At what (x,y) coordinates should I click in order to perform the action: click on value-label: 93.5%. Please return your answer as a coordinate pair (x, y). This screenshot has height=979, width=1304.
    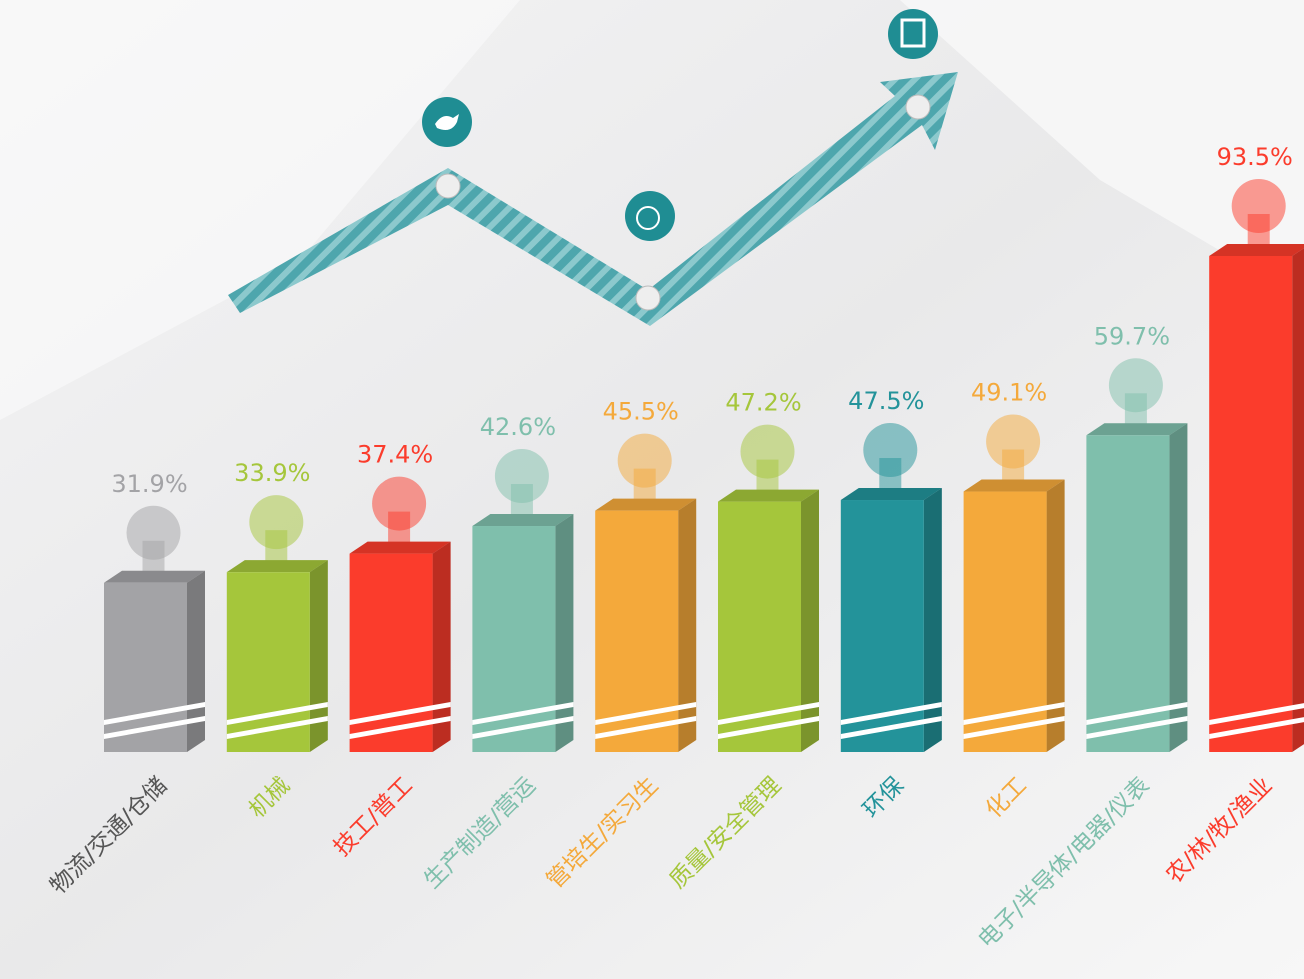
    Looking at the image, I should click on (1255, 157).